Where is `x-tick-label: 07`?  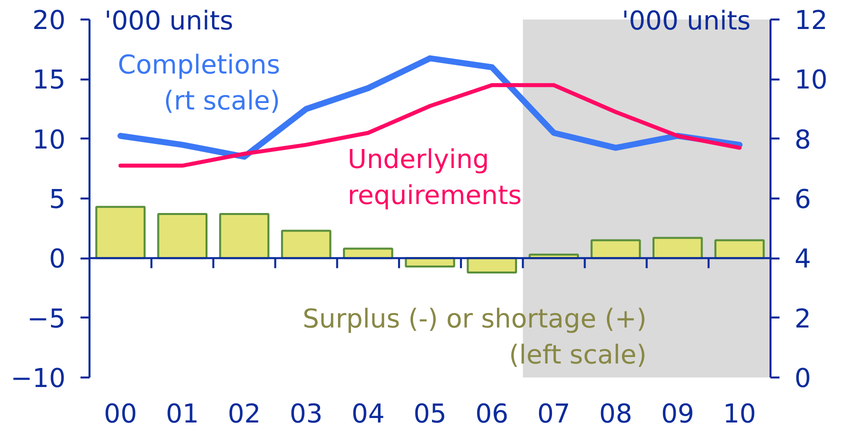
x-tick-label: 07 is located at coordinates (553, 415).